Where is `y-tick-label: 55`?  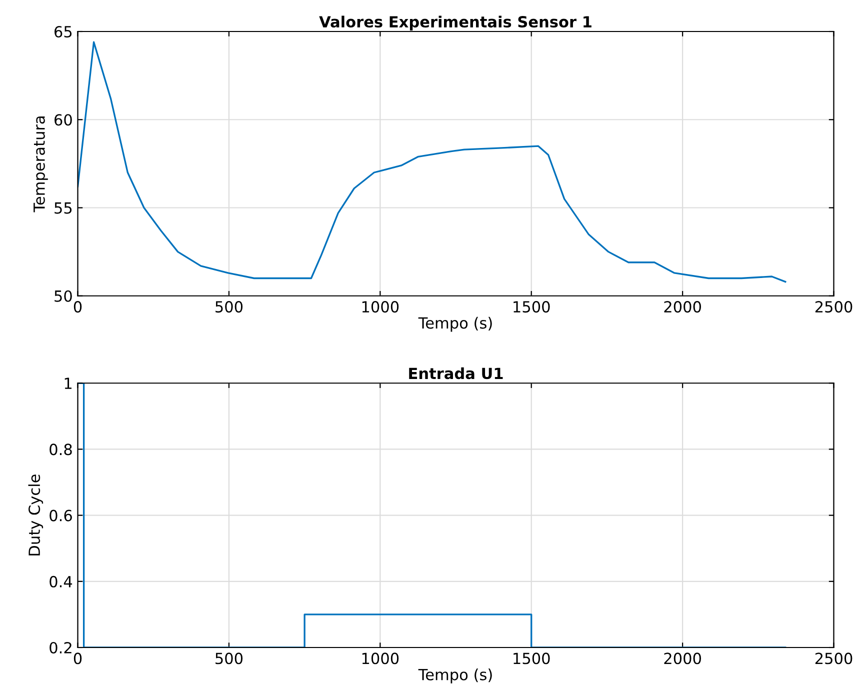
y-tick-label: 55 is located at coordinates (63, 208).